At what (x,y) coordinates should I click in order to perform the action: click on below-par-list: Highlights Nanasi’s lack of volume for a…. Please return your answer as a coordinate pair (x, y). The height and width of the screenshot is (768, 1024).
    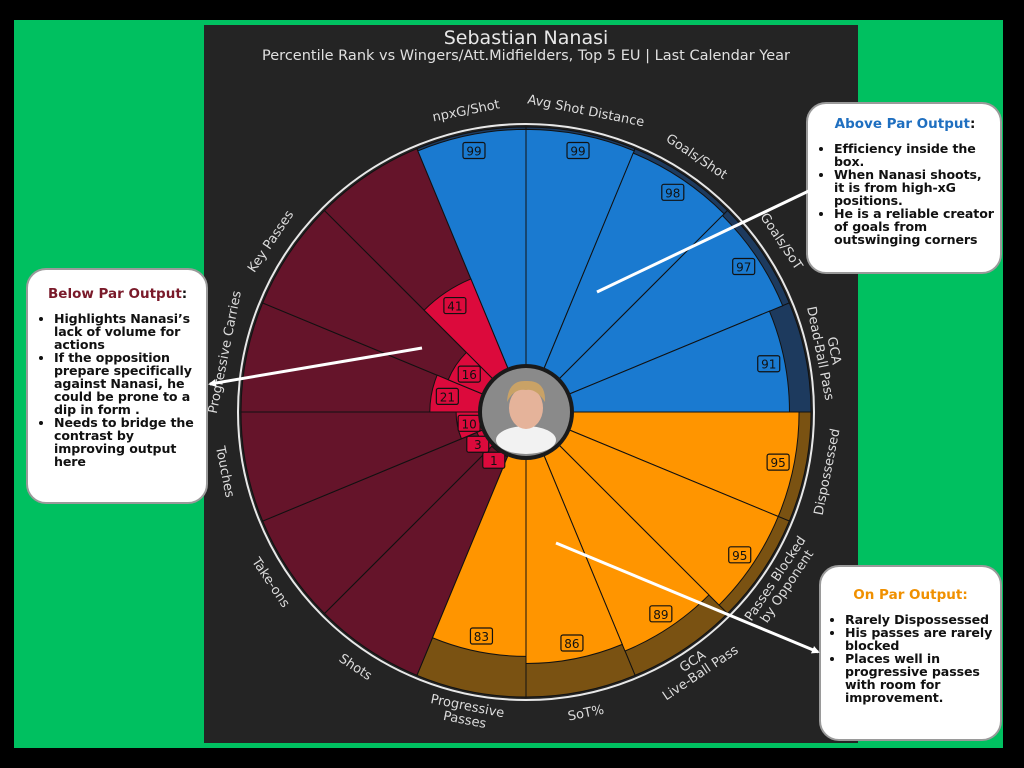
    Looking at the image, I should click on (117, 390).